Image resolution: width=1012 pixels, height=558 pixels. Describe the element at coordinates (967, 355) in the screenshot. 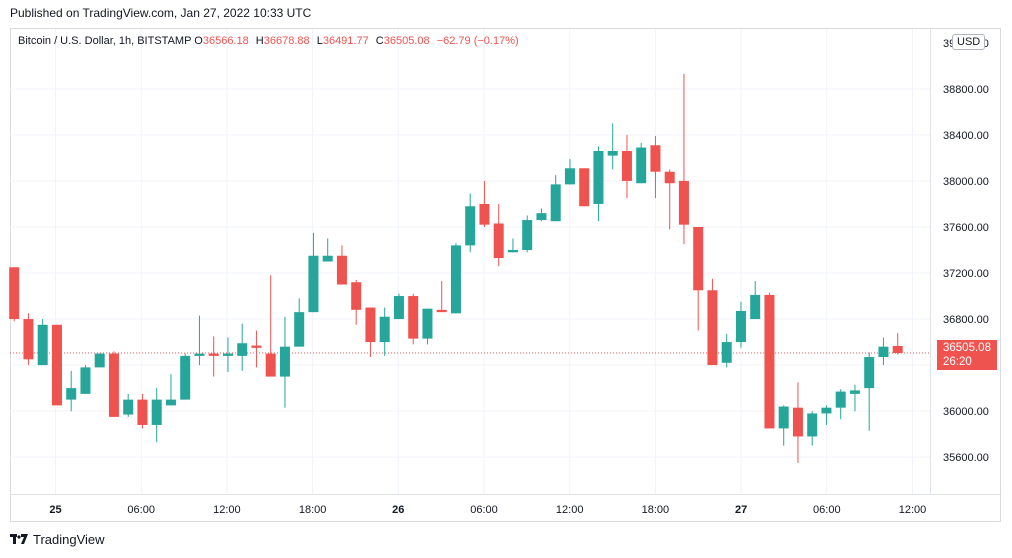

I see `last-price-label: 36505.08 26:20` at that location.